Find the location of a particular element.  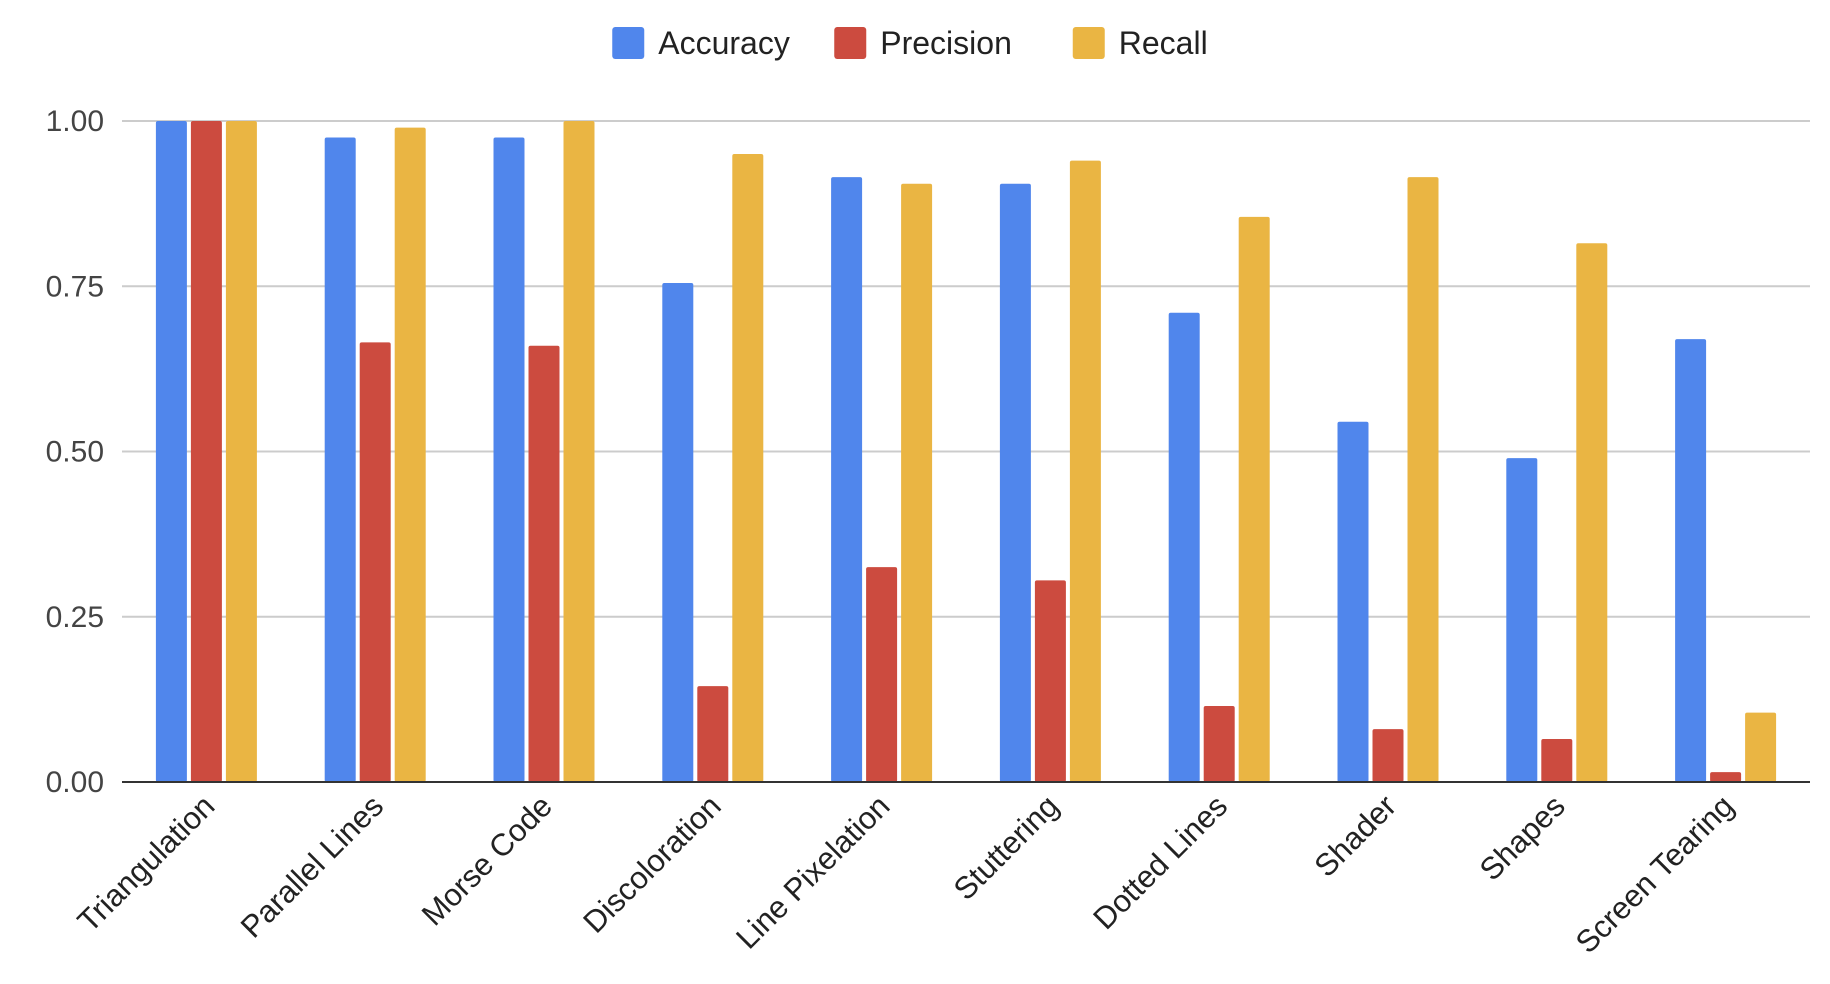

bar-precision-discoloration is located at coordinates (713, 734).